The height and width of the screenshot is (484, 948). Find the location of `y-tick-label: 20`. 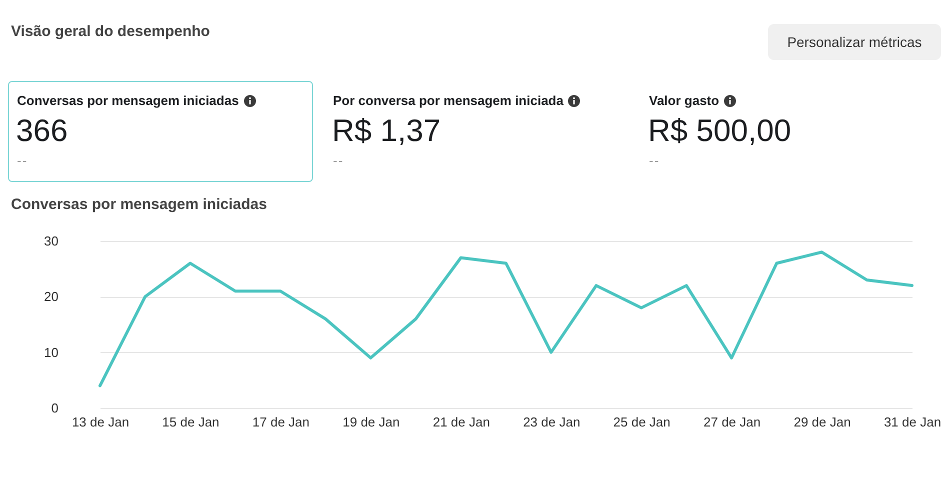

y-tick-label: 20 is located at coordinates (51, 296).